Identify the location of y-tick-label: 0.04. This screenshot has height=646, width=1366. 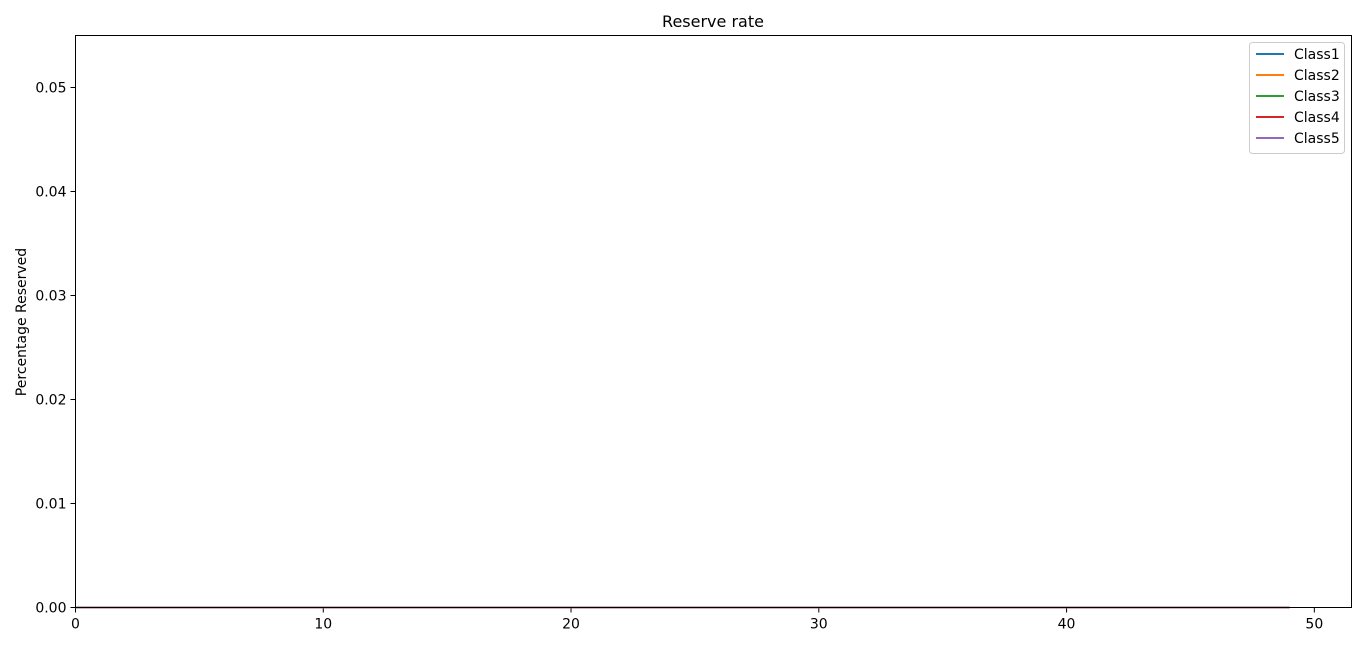
(50, 193).